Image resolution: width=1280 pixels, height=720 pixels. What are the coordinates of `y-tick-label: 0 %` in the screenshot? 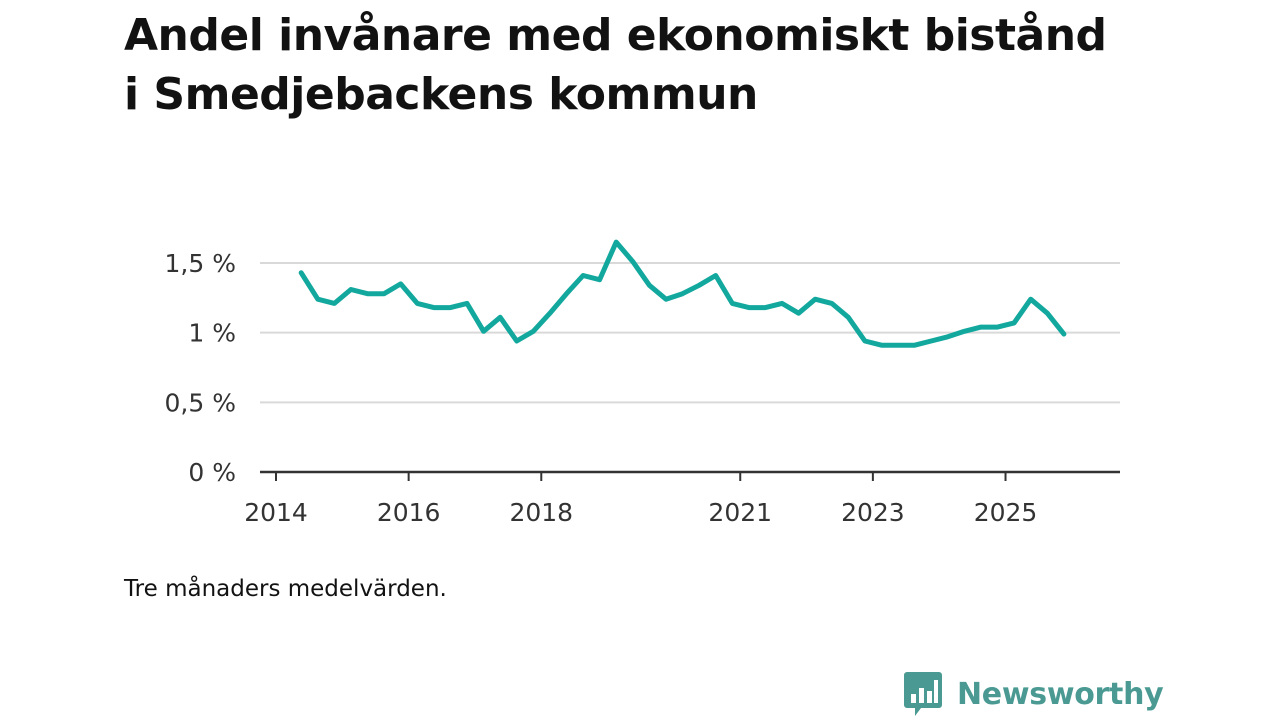 It's located at (212, 472).